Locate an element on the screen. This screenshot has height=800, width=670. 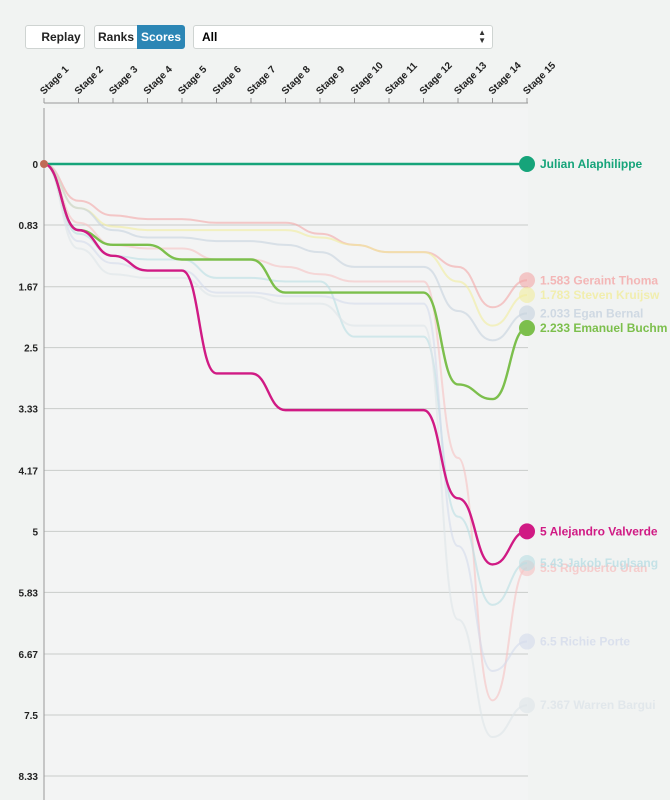
y-tick-label: 6.67 is located at coordinates (29, 655).